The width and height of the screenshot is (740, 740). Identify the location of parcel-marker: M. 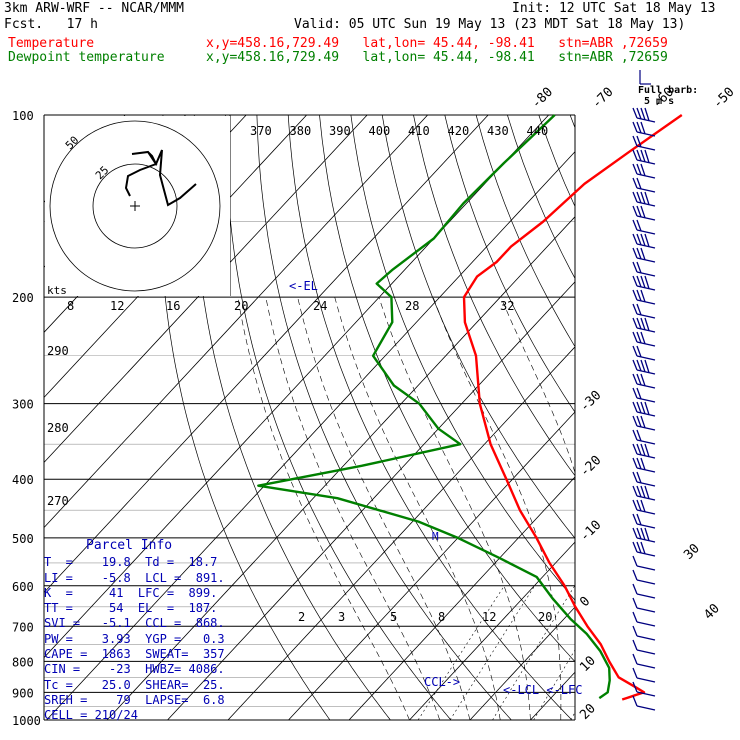
(435, 536).